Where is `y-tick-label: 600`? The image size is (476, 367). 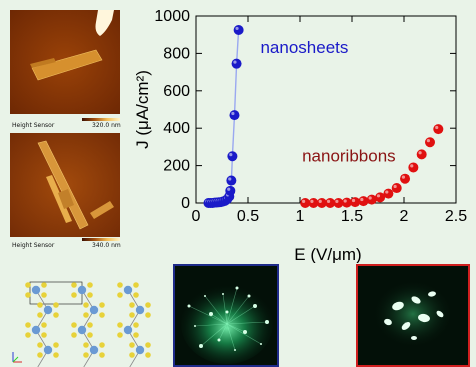 y-tick-label: 600 is located at coordinates (176, 91).